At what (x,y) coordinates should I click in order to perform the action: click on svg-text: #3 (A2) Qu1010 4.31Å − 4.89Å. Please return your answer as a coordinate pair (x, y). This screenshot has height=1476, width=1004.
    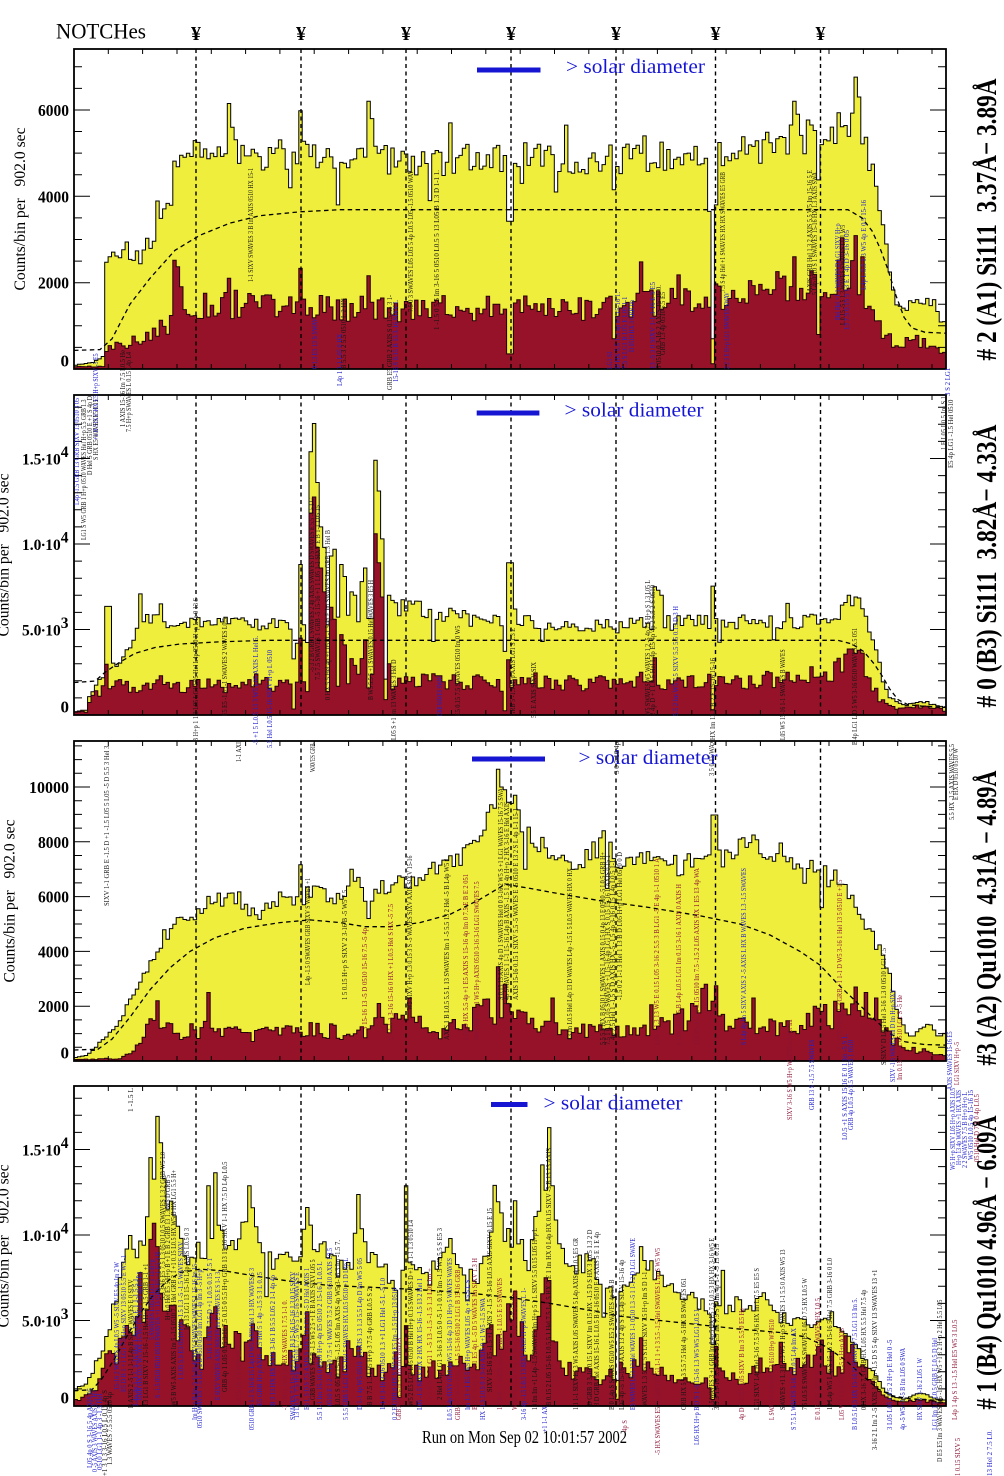
    Looking at the image, I should click on (987, 917).